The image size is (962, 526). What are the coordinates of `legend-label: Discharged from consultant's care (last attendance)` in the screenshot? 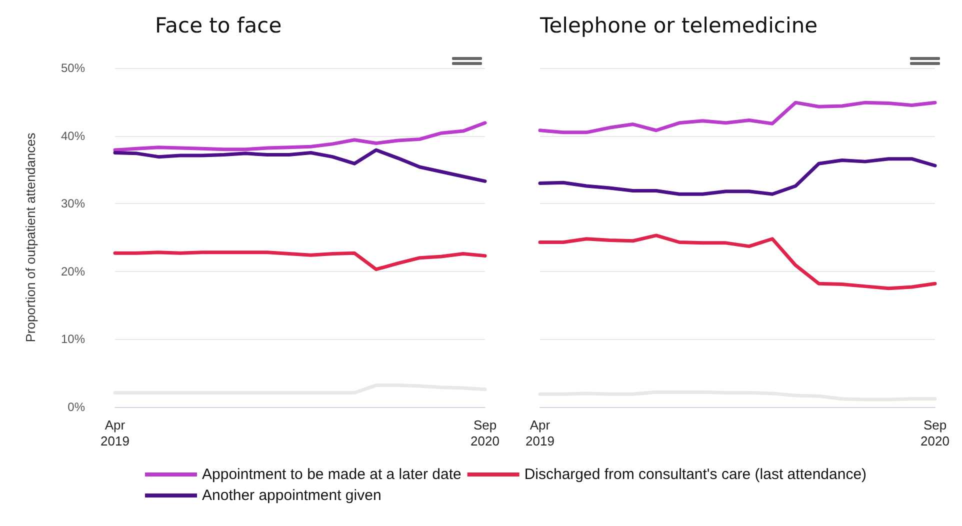 It's located at (695, 474).